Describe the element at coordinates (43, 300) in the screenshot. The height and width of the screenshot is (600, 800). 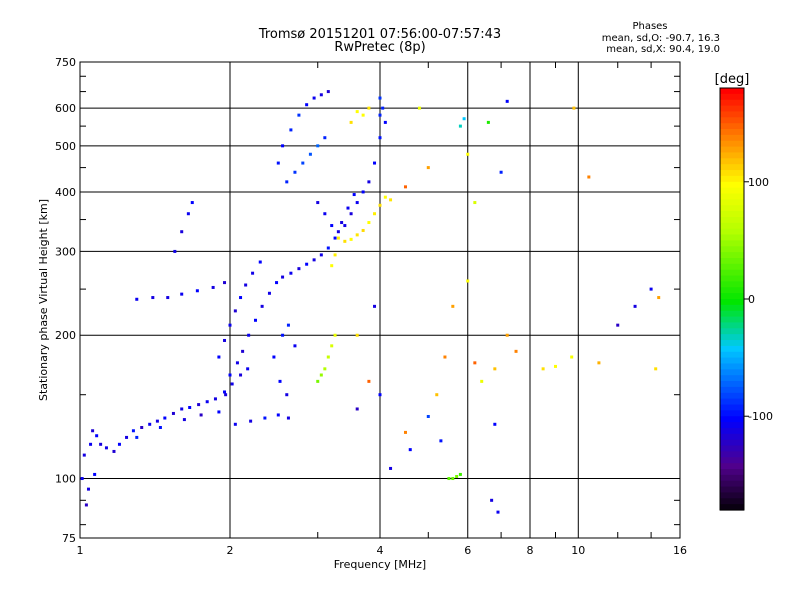
I see `y-axis-label: Stationary phase Virtual Height [km]` at that location.